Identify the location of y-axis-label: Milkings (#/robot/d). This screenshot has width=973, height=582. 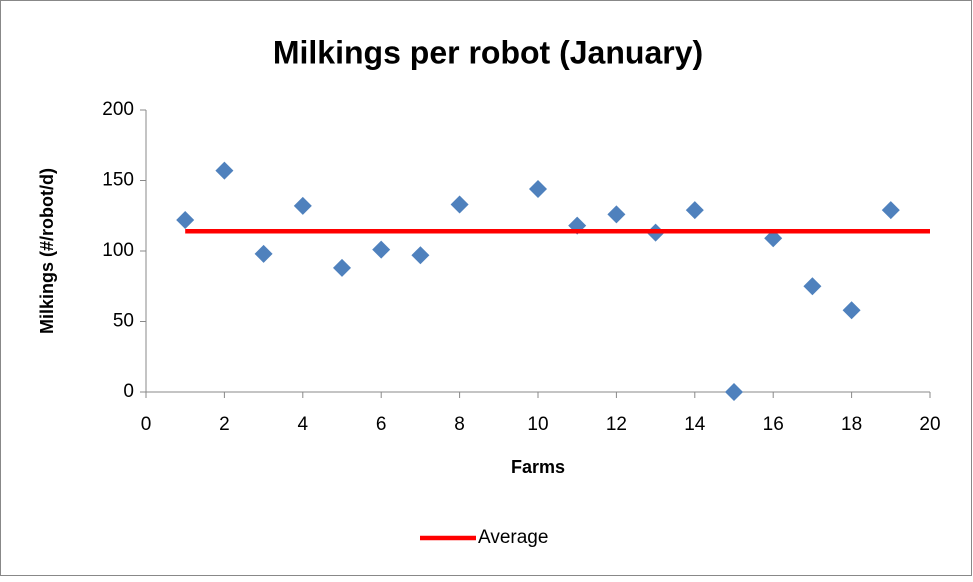
(47, 251).